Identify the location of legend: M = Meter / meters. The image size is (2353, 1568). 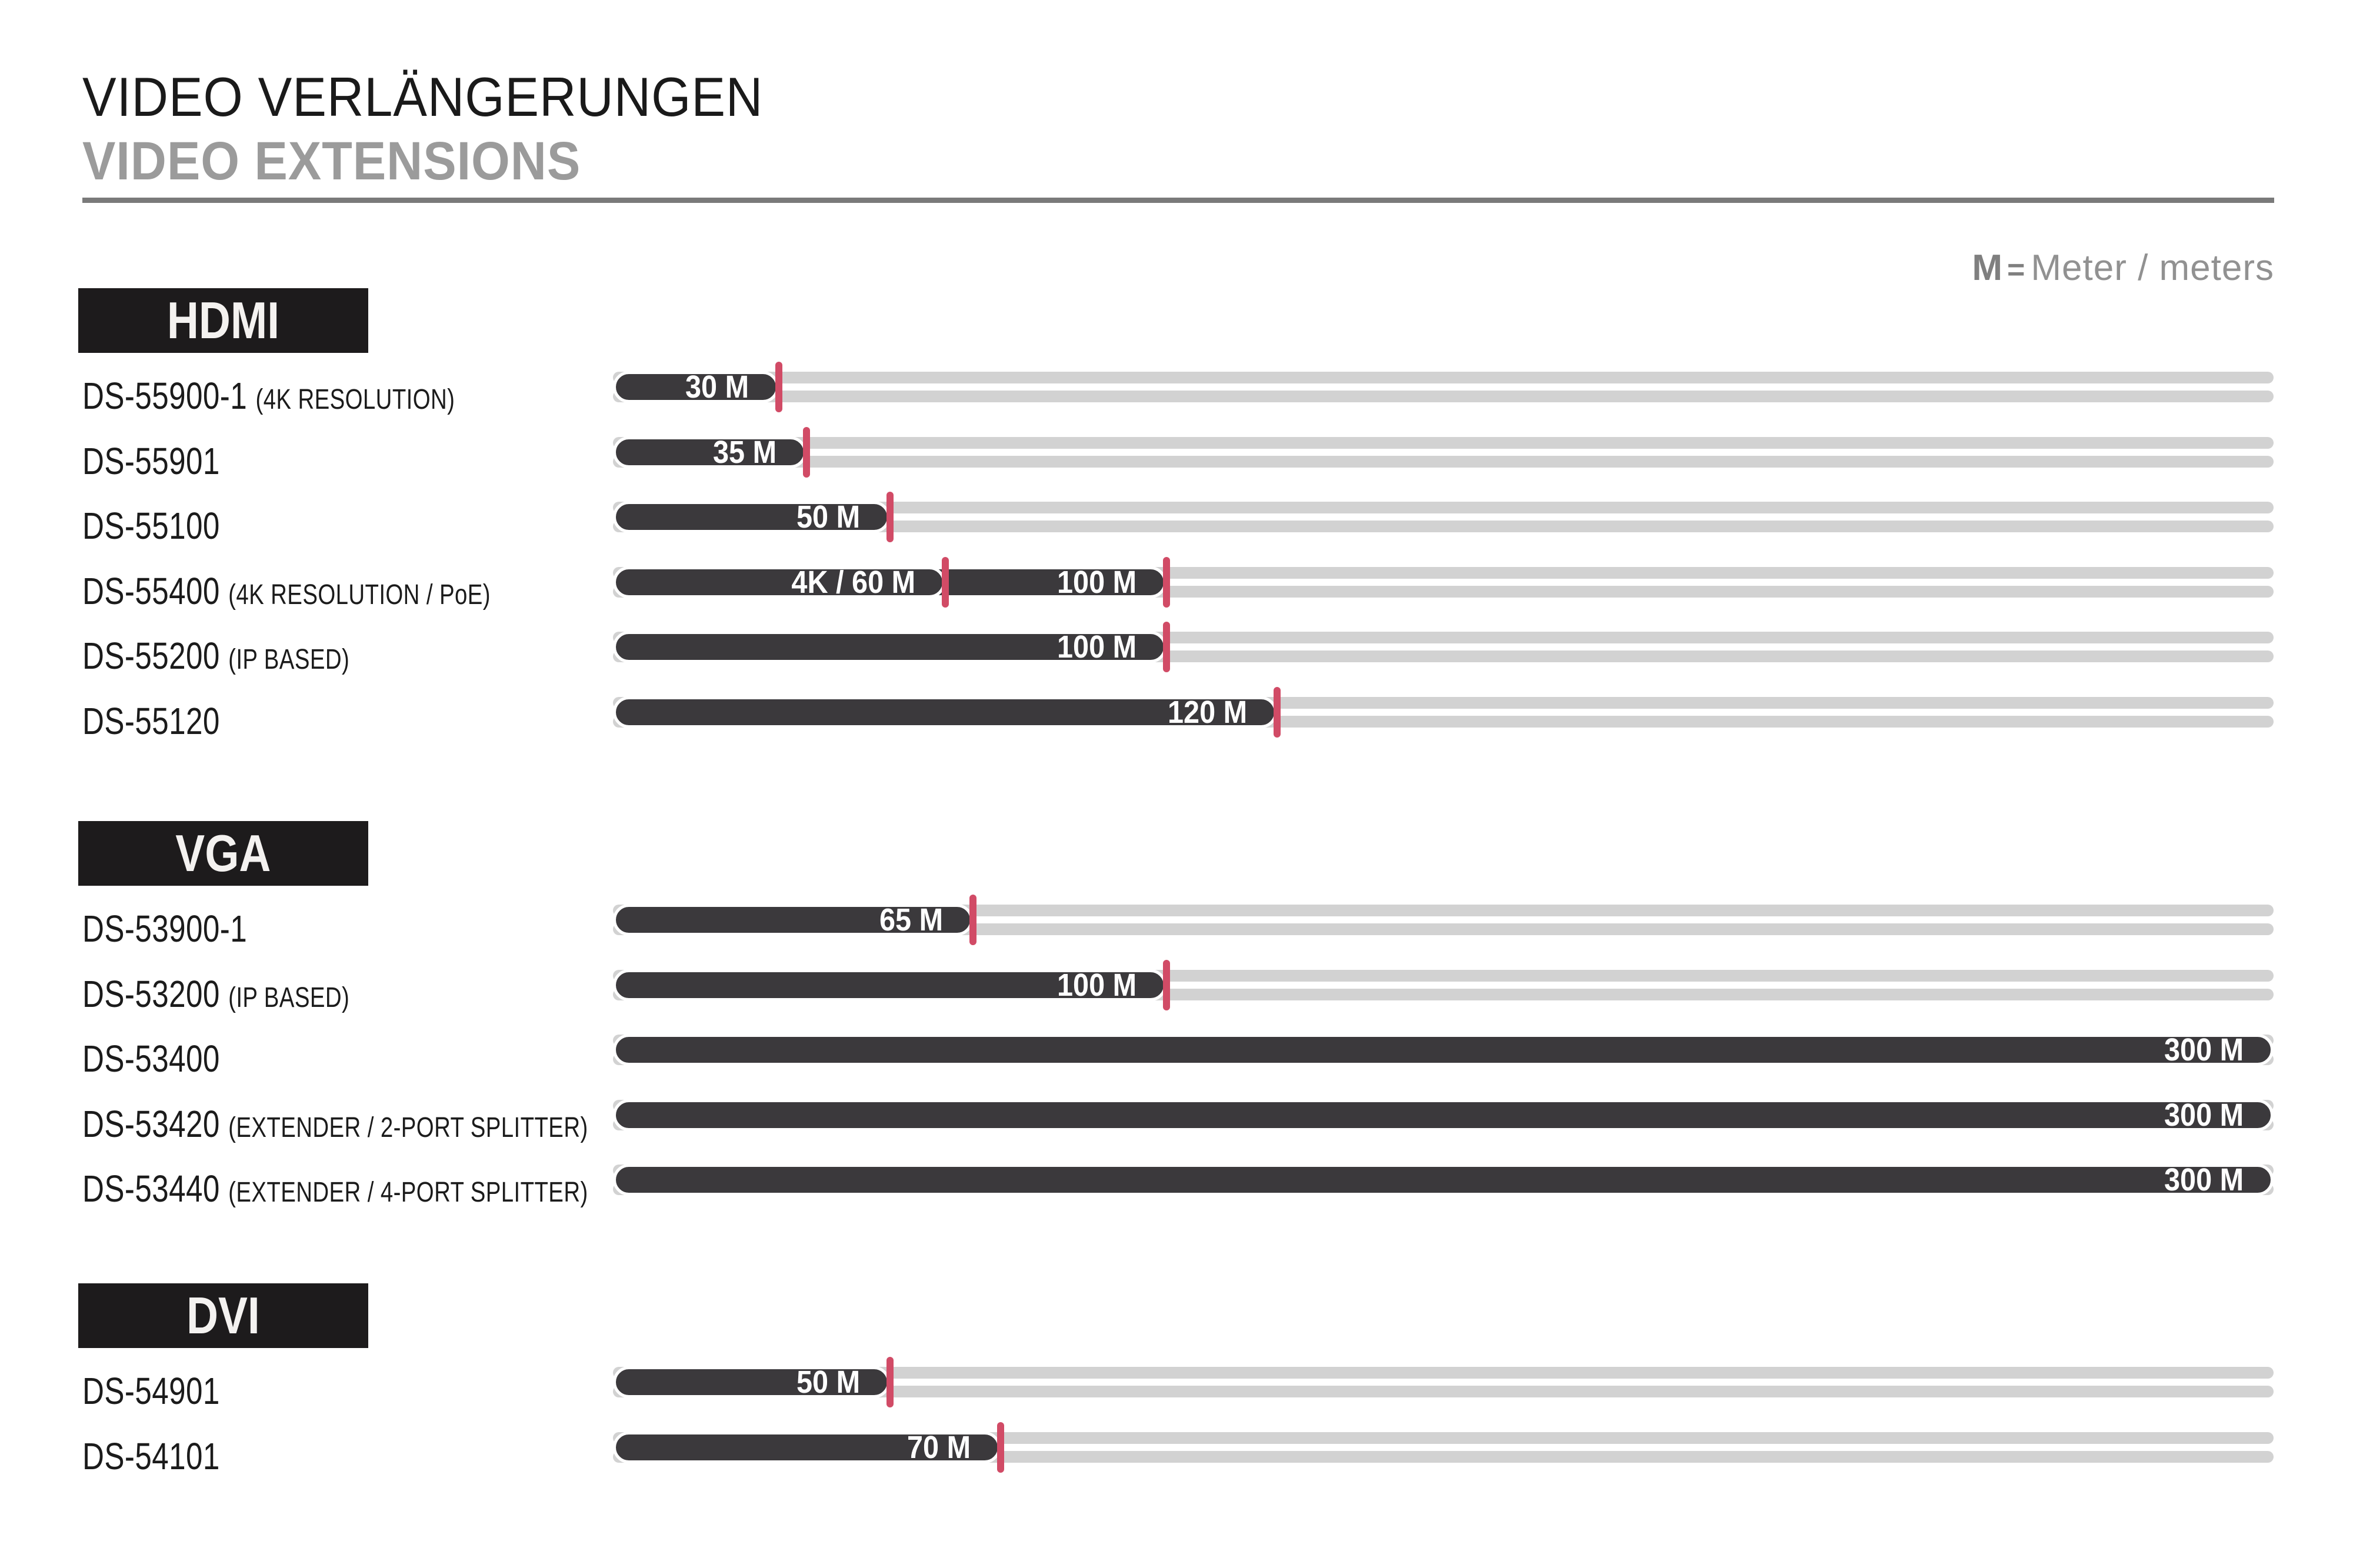
(2123, 268).